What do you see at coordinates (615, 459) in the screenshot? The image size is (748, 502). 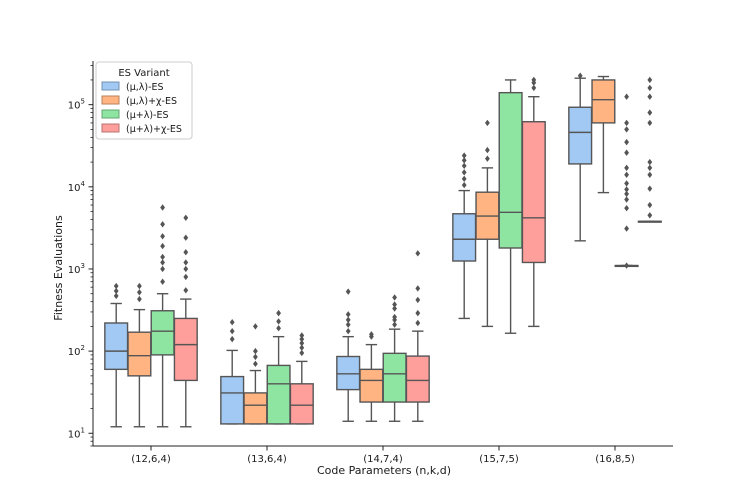 I see `x-tick-label: (16,8,5)` at bounding box center [615, 459].